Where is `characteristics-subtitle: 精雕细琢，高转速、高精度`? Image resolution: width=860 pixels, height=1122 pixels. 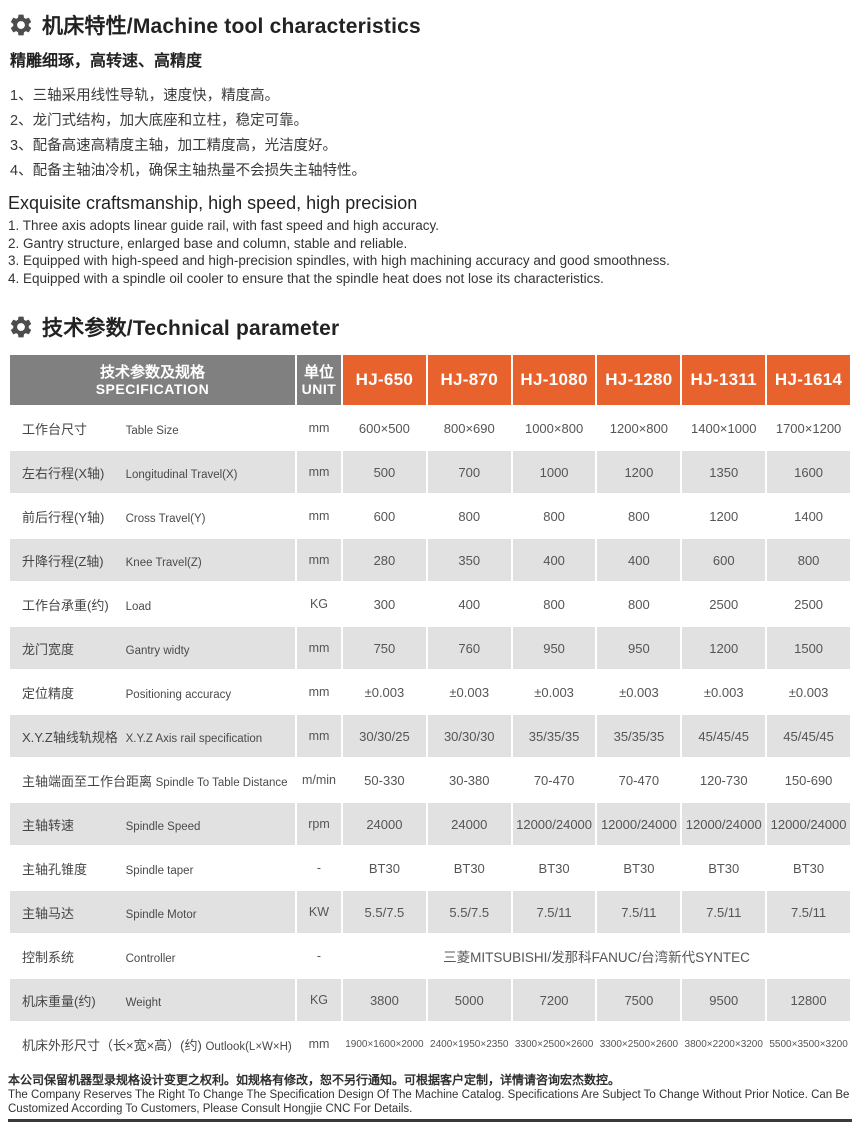
characteristics-subtitle: 精雕细琢，高转速、高精度 is located at coordinates (106, 61).